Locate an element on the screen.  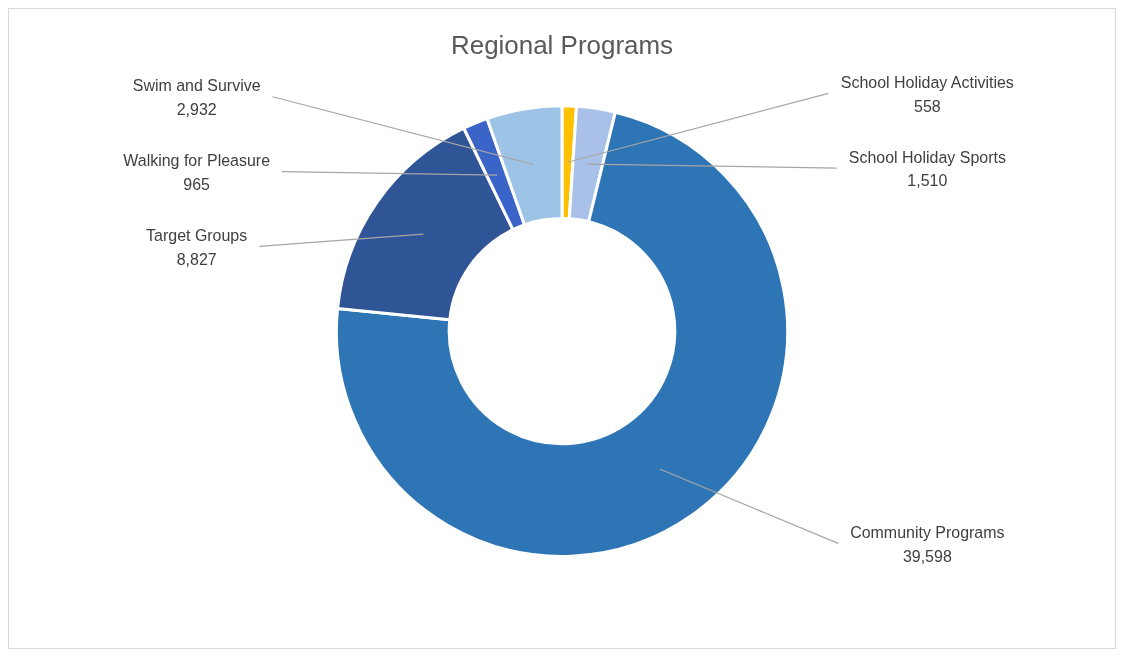
slice-label: Target Groups is located at coordinates (197, 235).